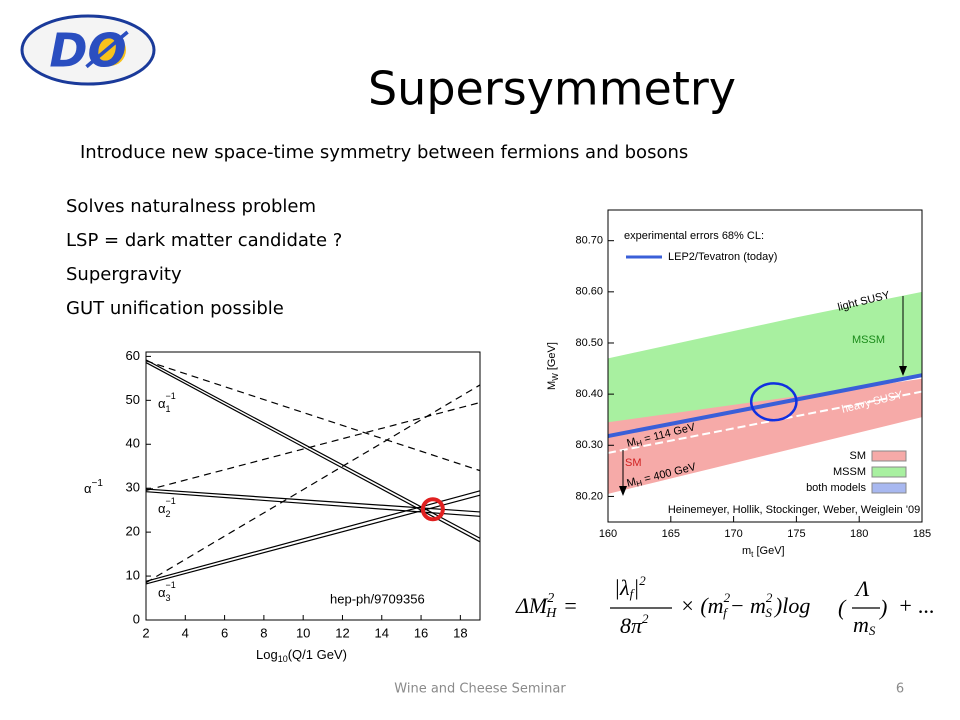 The height and width of the screenshot is (720, 960). I want to click on x-tick-label: 6, so click(224, 632).